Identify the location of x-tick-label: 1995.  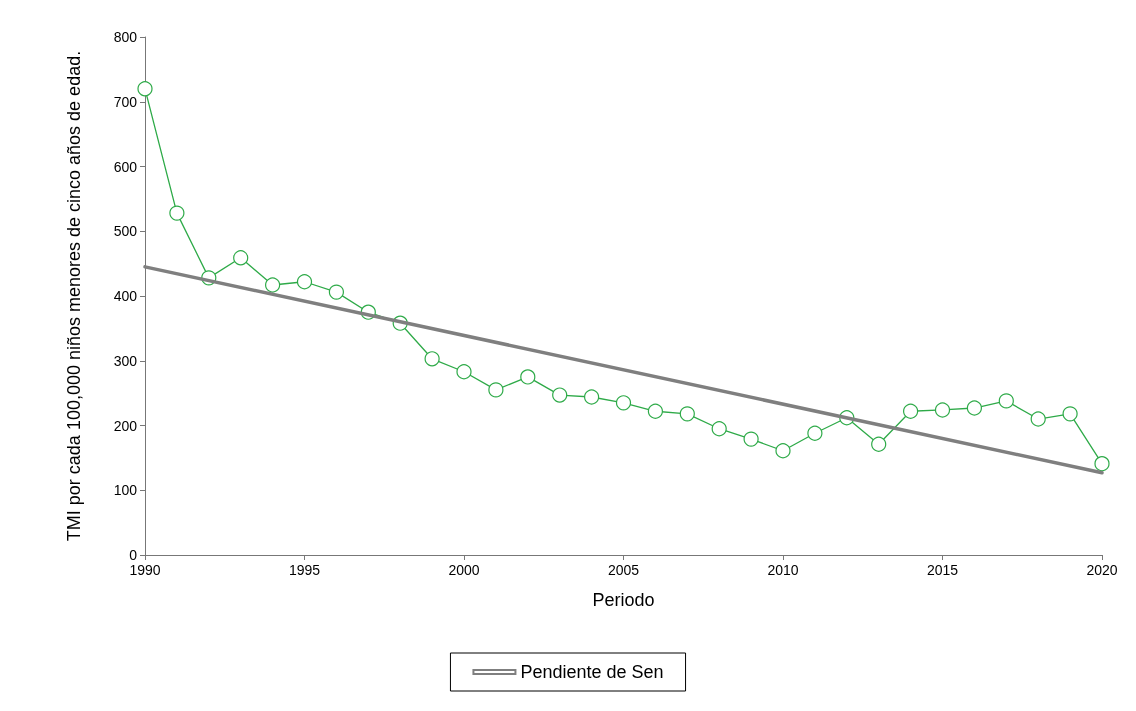
(304, 570).